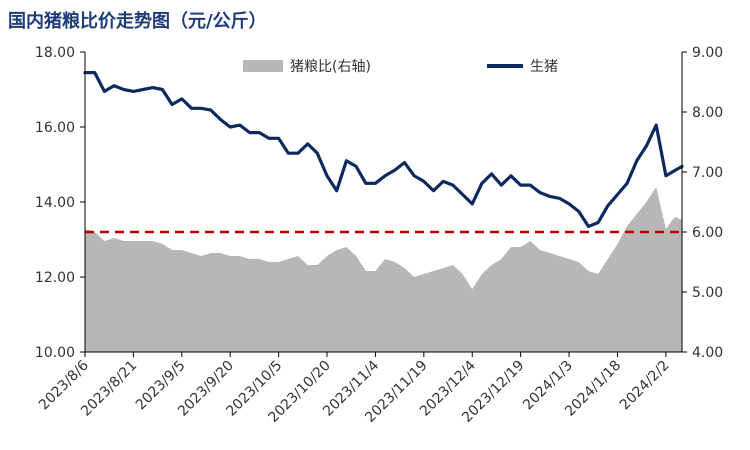  Describe the element at coordinates (702, 203) in the screenshot. I see `right-axis-ticks: 4.00 5.00 6.00 7.00 8.00 9.00` at that location.